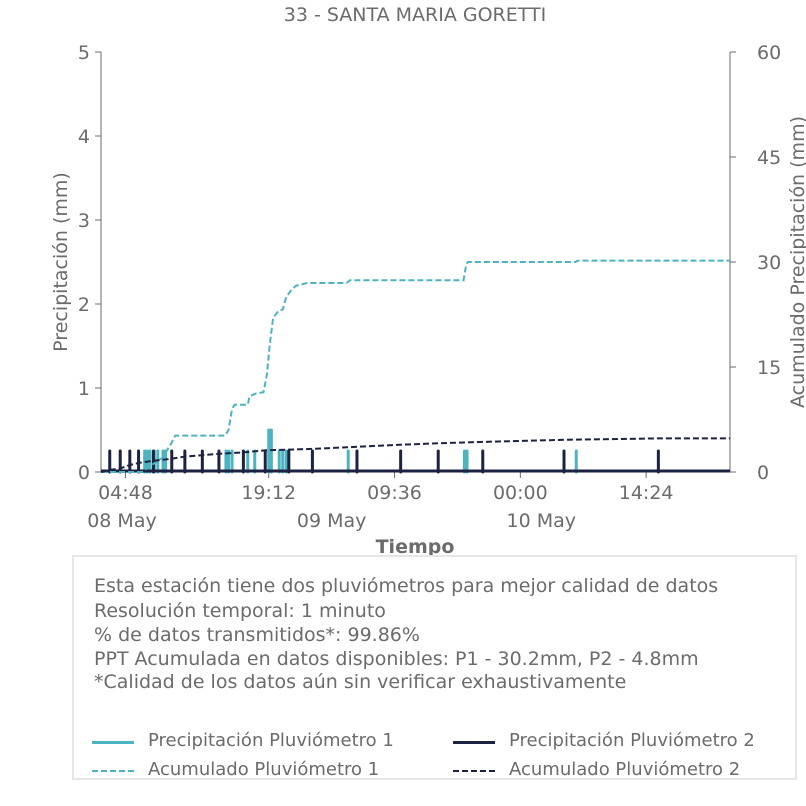  I want to click on y-tick-right-label: 0, so click(763, 473).